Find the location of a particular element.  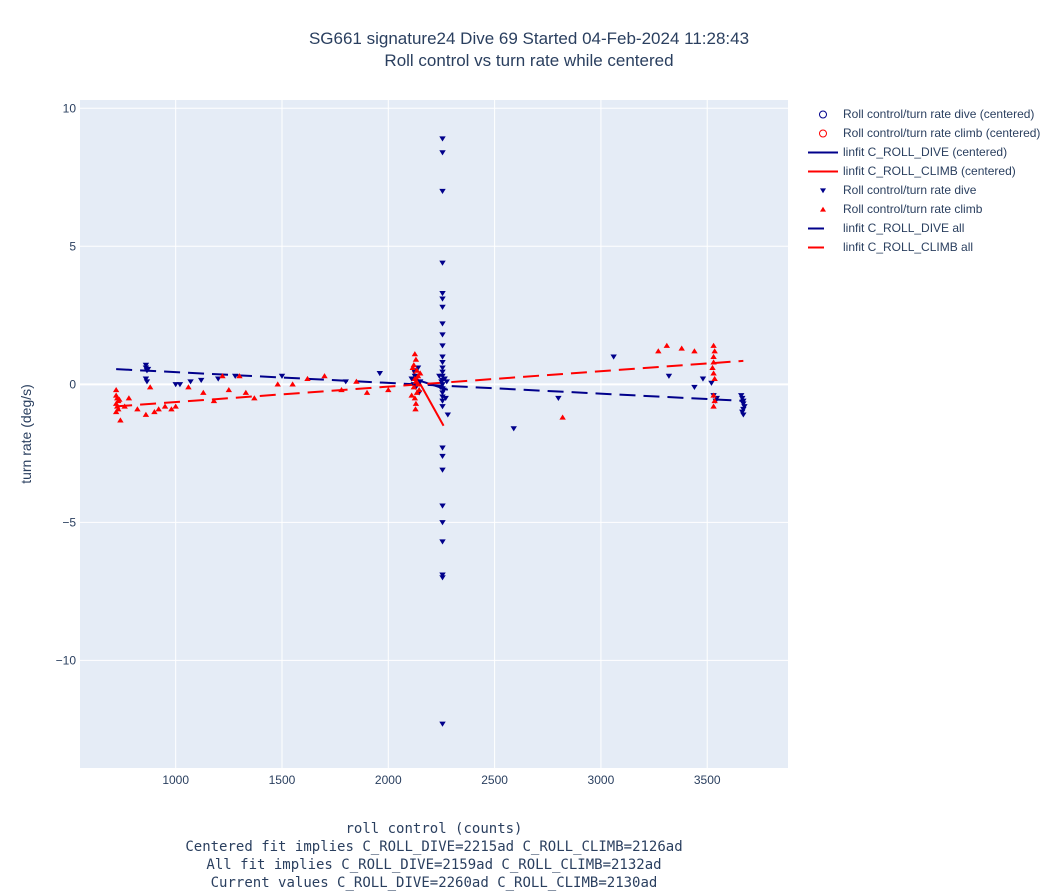

x-tick-label: 1500 is located at coordinates (282, 780).